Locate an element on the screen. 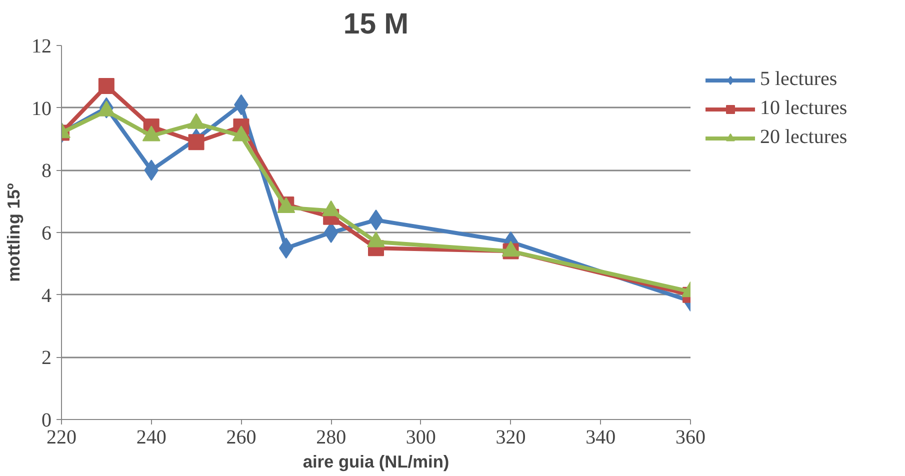 This screenshot has width=905, height=476. x-tick-label: 340 is located at coordinates (601, 437).